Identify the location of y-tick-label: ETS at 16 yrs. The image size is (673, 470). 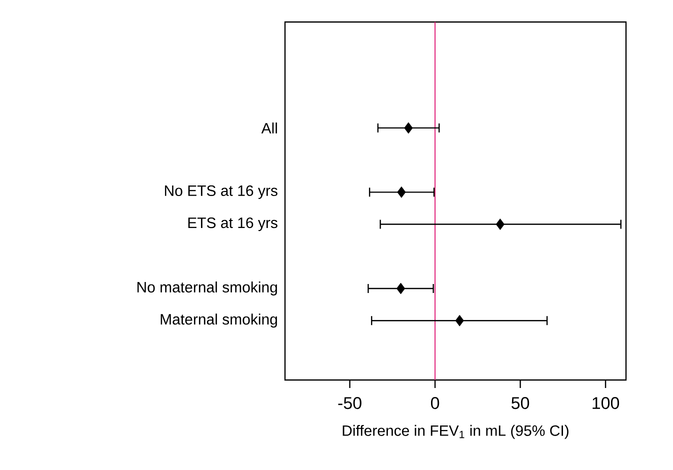
(233, 224).